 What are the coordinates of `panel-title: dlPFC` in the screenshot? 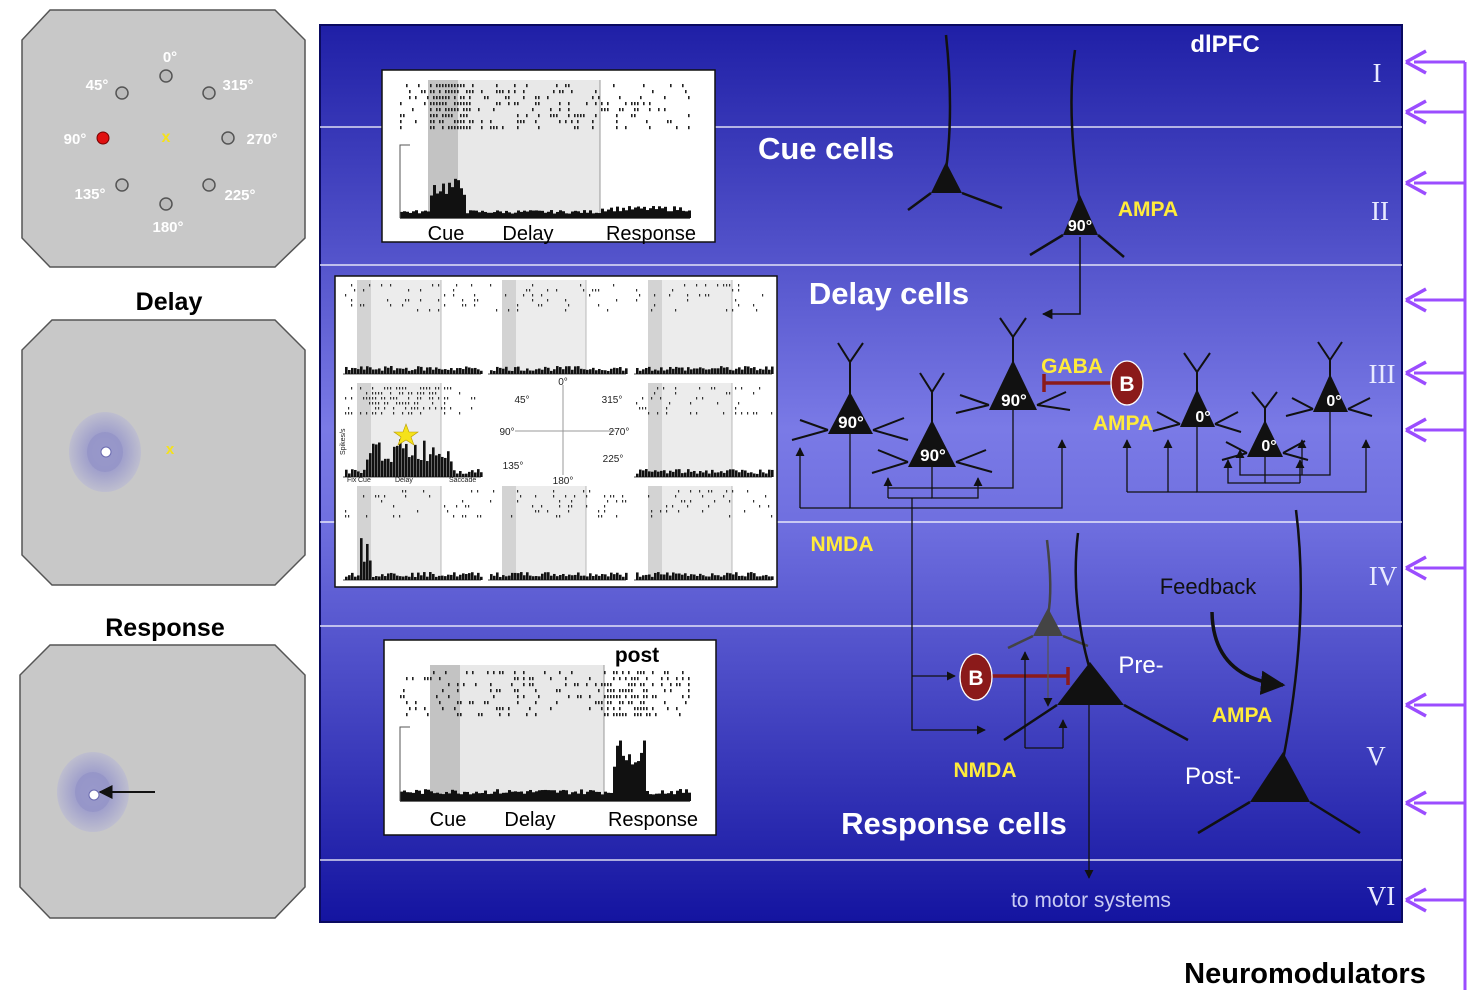 It's located at (1224, 44).